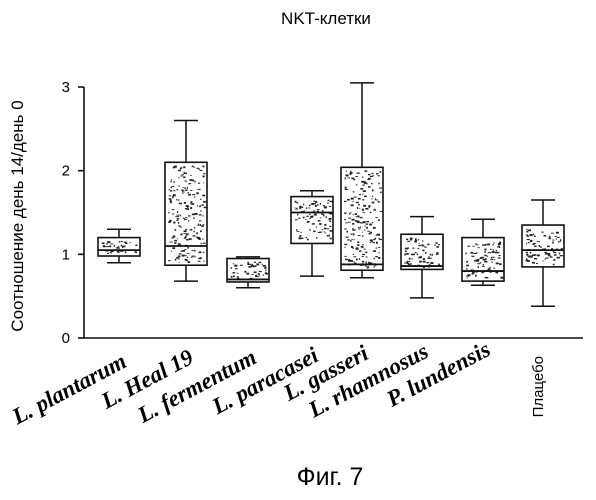  What do you see at coordinates (66, 171) in the screenshot?
I see `y-tick-label: 2` at bounding box center [66, 171].